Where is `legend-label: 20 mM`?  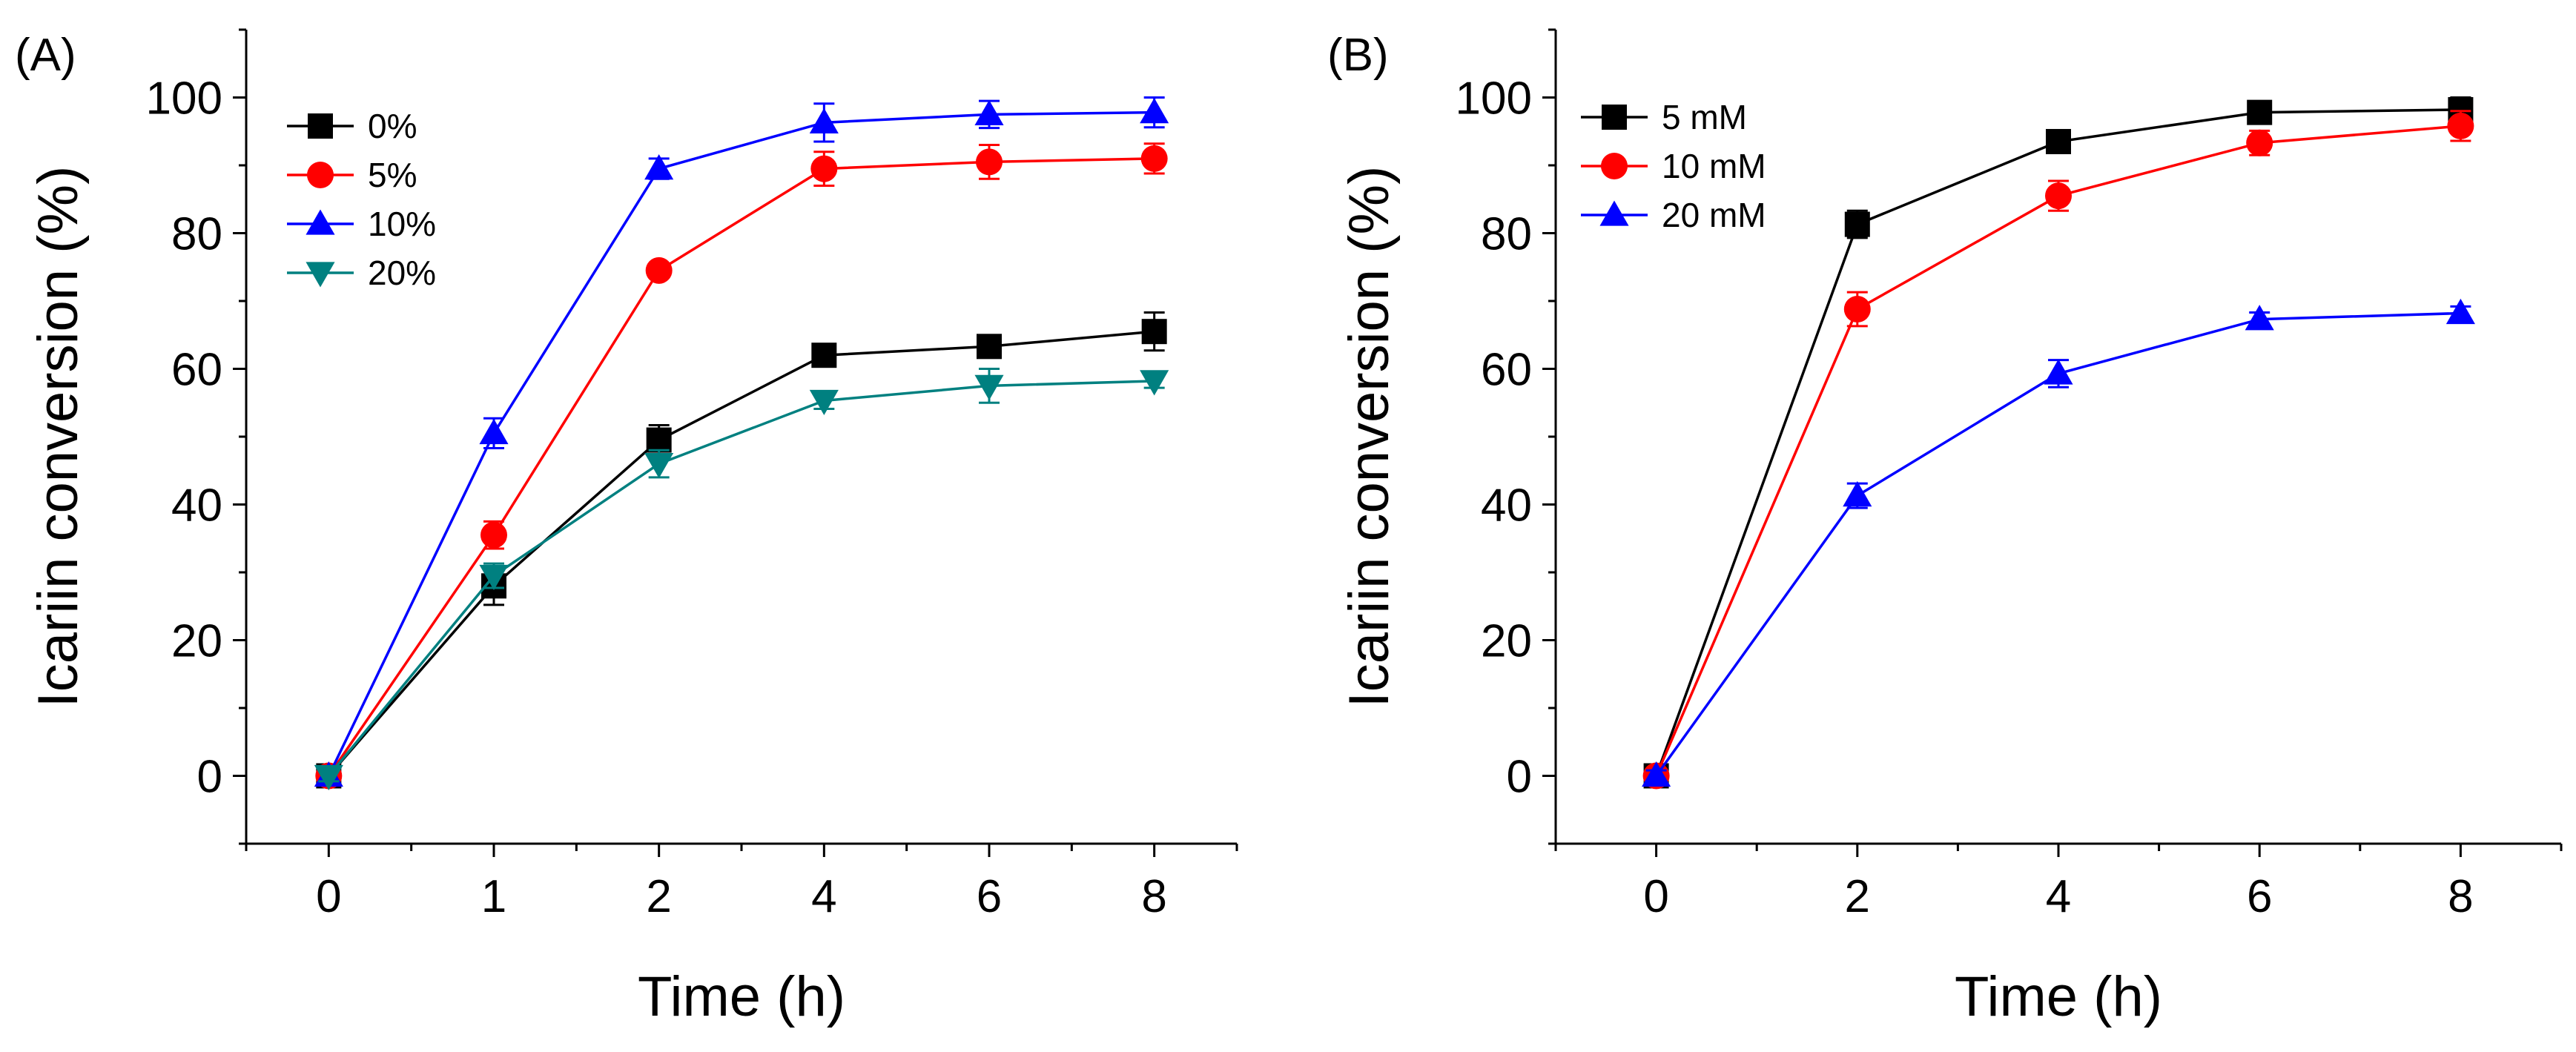
legend-label: 20 mM is located at coordinates (1714, 215).